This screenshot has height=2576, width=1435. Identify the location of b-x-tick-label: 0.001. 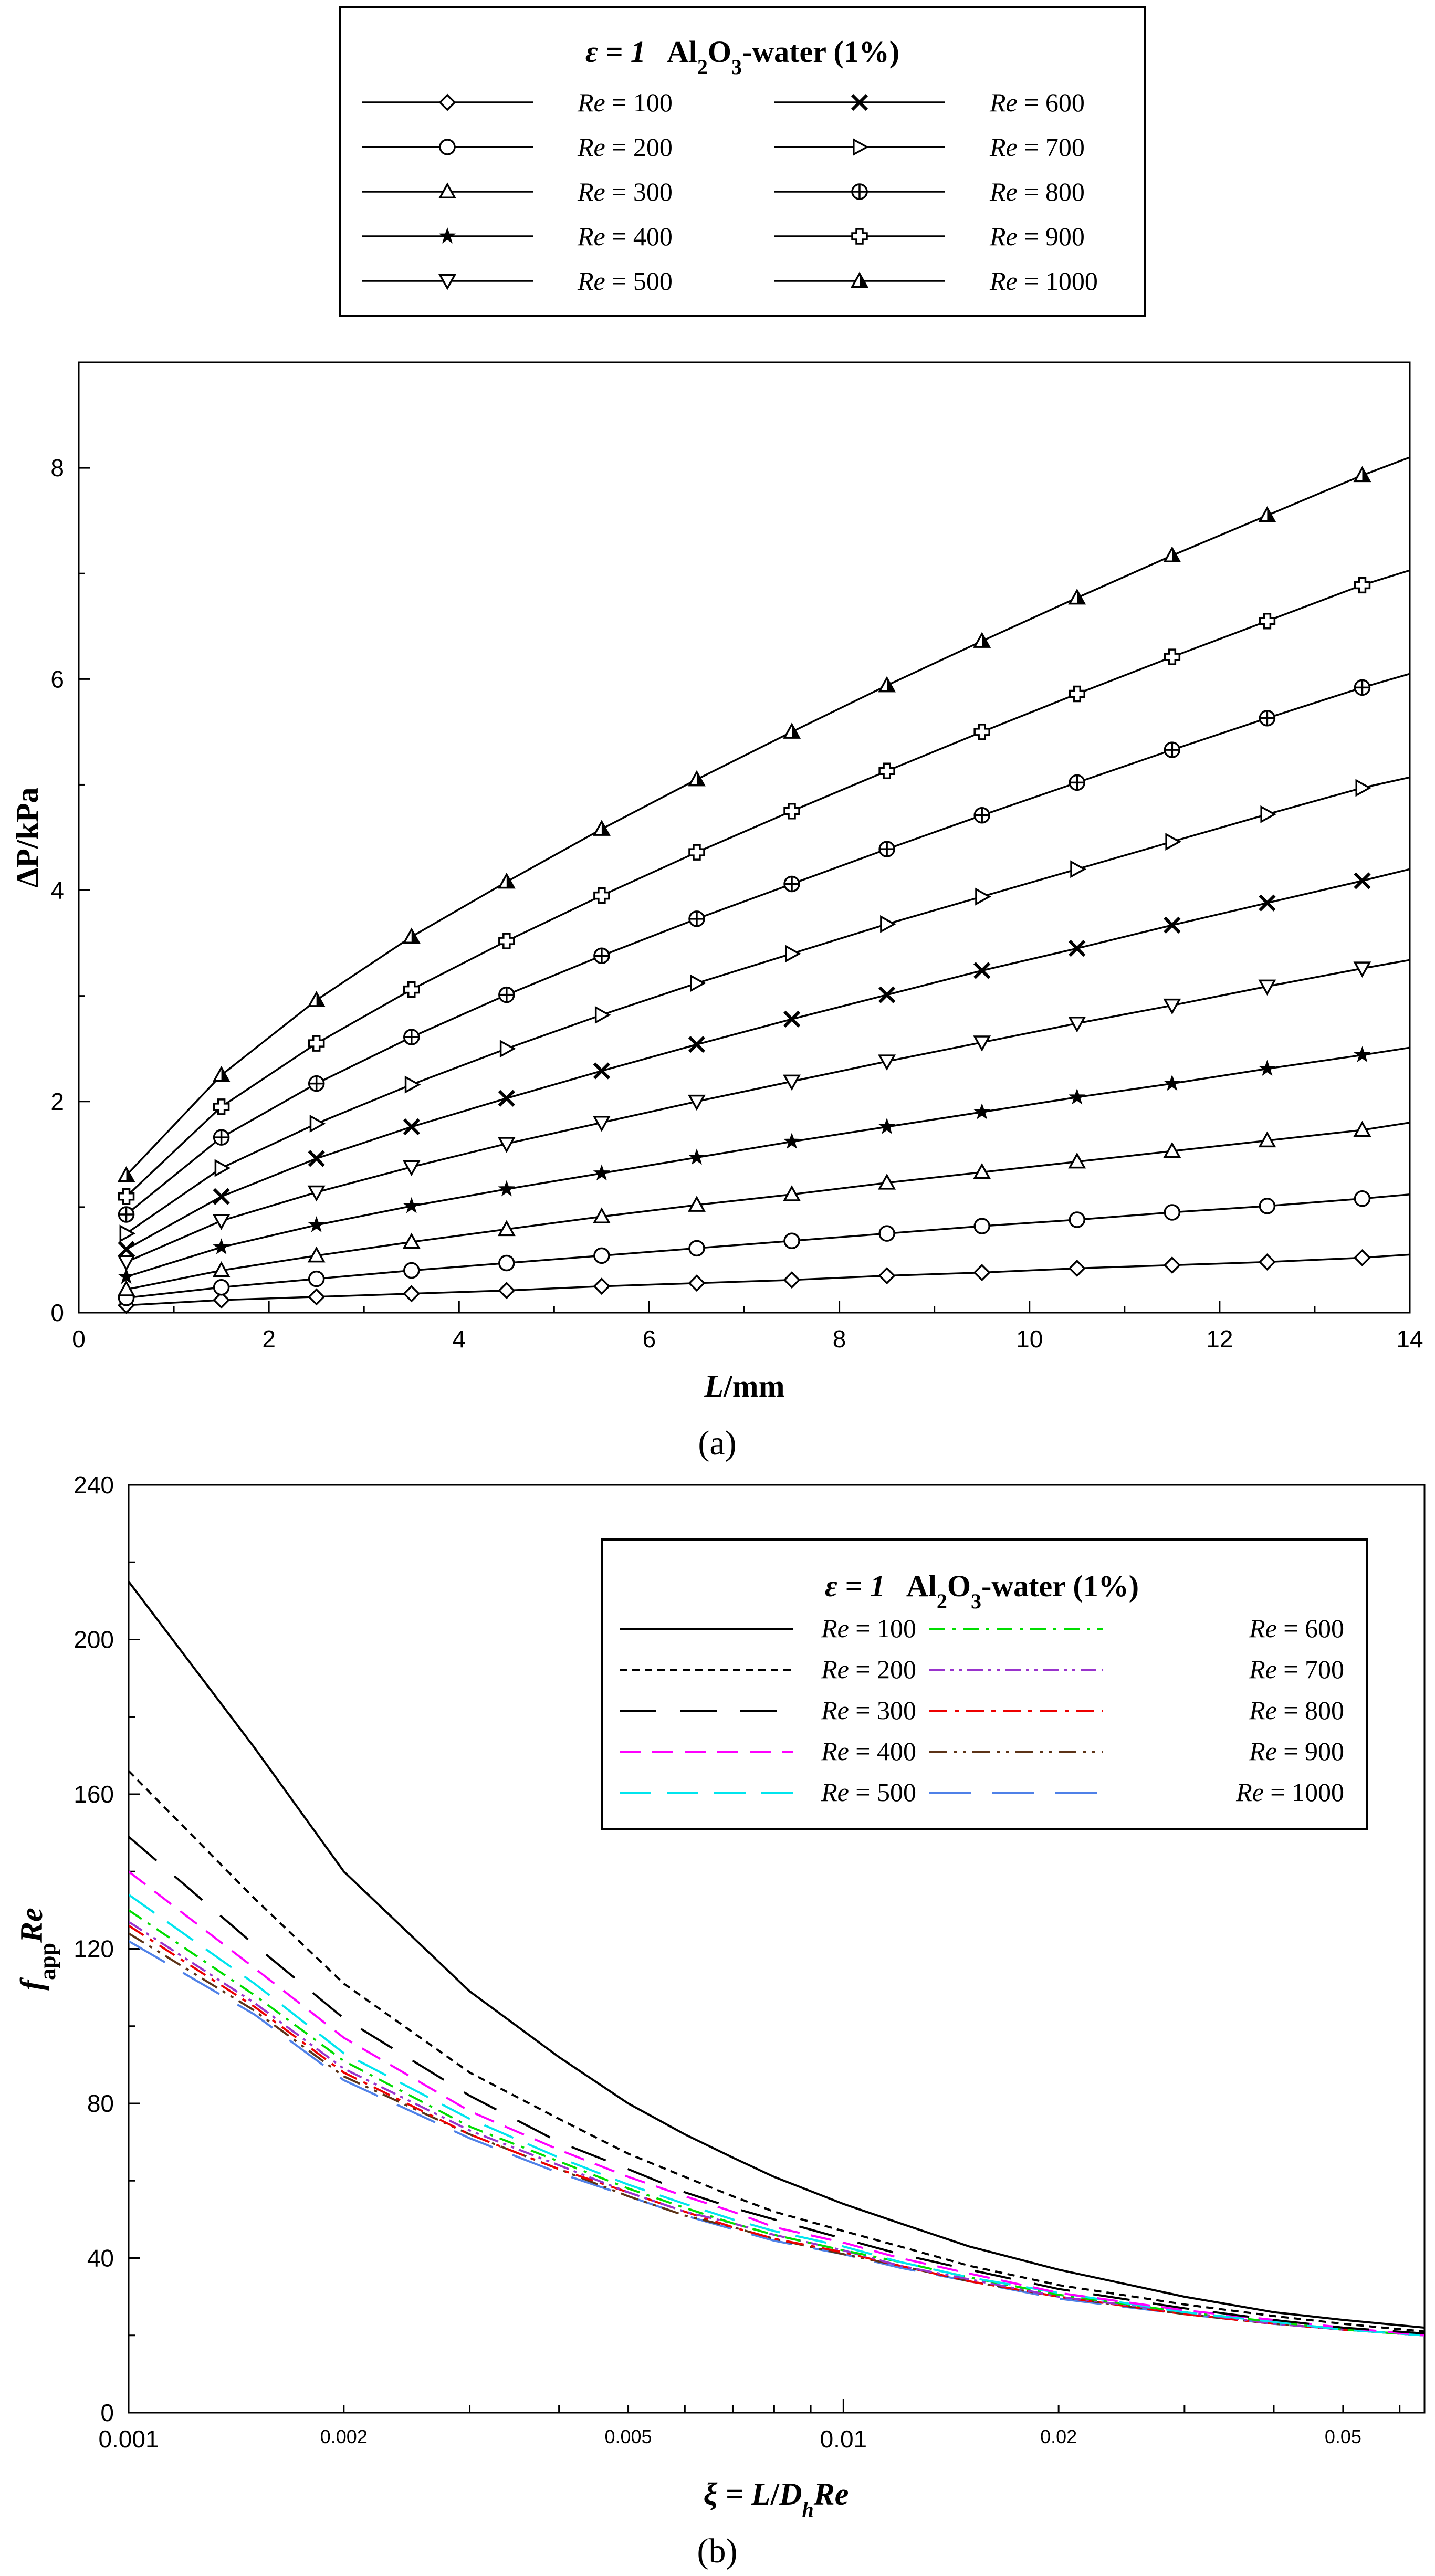
(128, 2439).